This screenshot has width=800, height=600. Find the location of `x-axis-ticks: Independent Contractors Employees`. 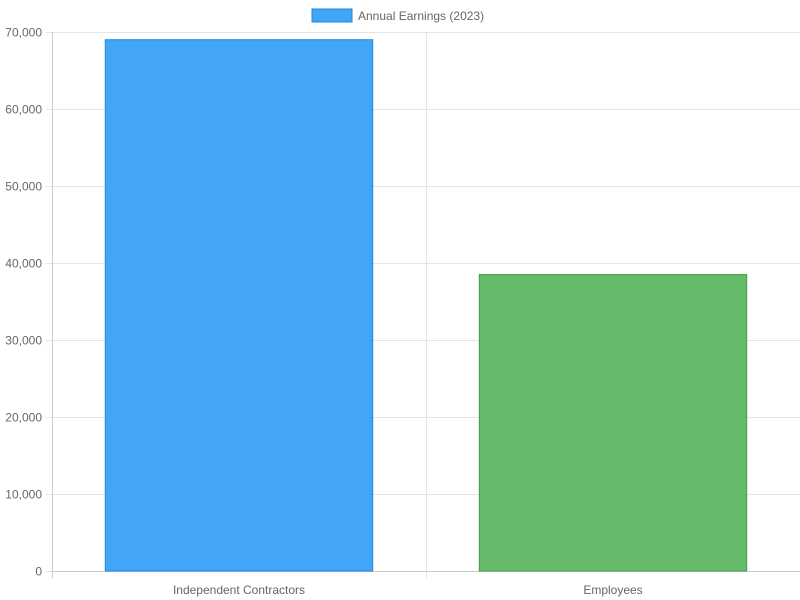

x-axis-ticks: Independent Contractors Employees is located at coordinates (408, 590).